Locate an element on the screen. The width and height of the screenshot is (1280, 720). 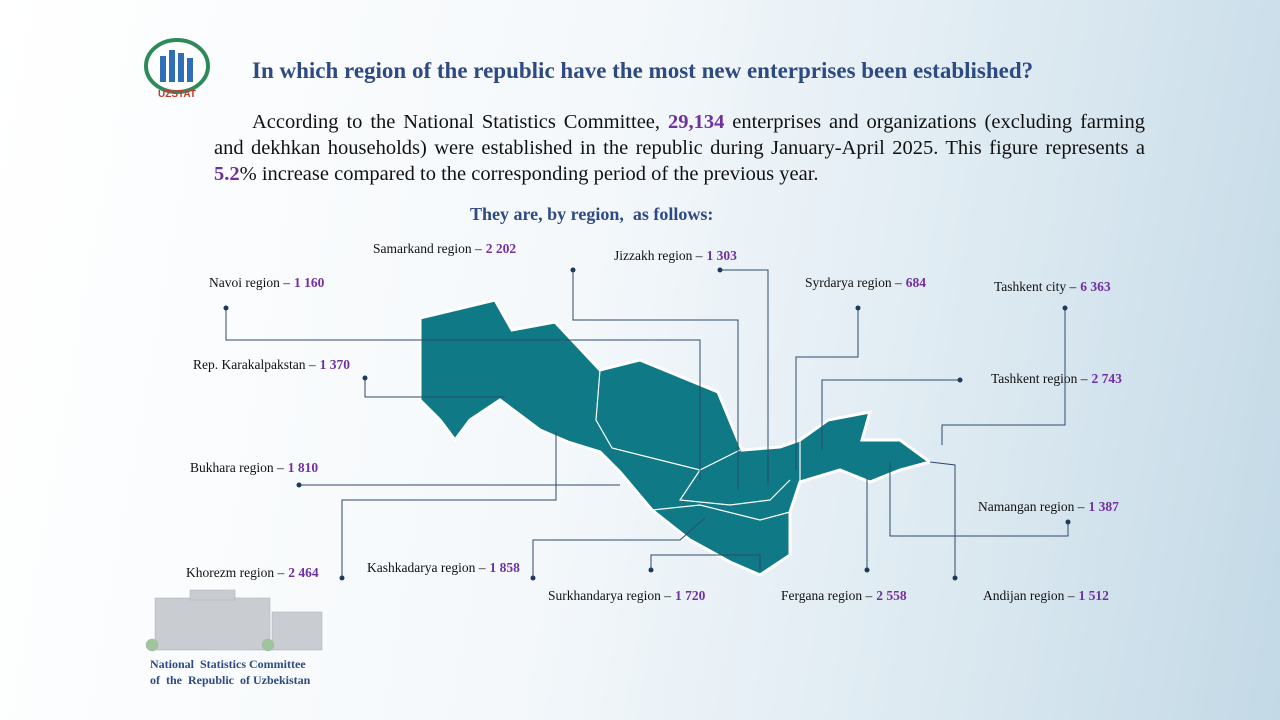
region-label: Andijan region –1 512 is located at coordinates (1046, 596).